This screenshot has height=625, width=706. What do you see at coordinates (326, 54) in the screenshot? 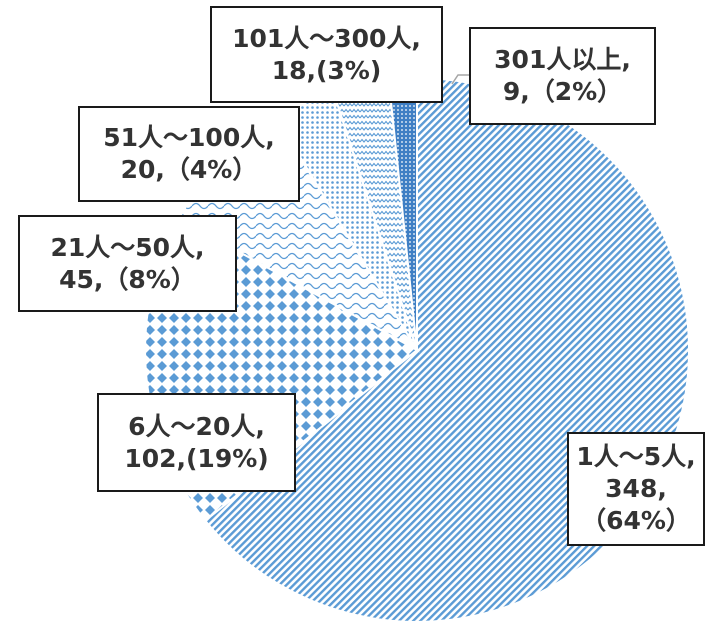
I see `data-label-101-to-300: 101人～300人, 18,(3%)` at bounding box center [326, 54].